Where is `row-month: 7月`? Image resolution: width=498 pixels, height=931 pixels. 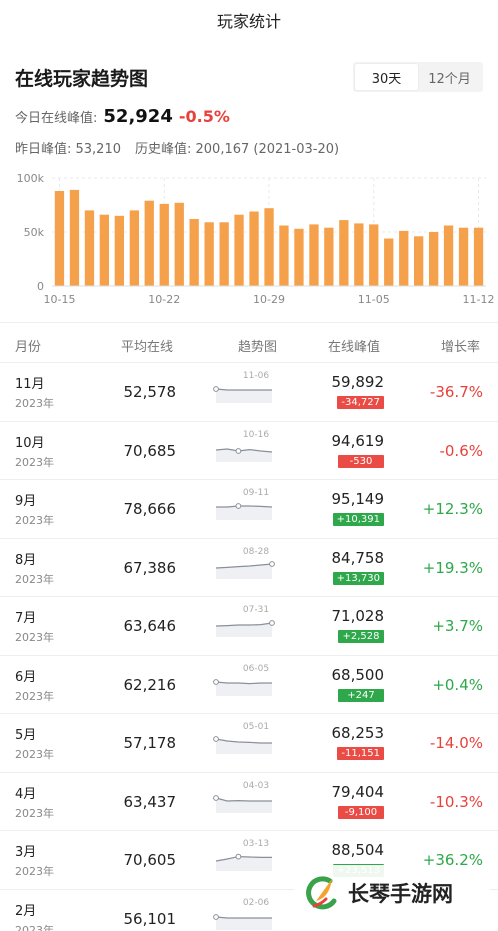
row-month: 7月 is located at coordinates (26, 618).